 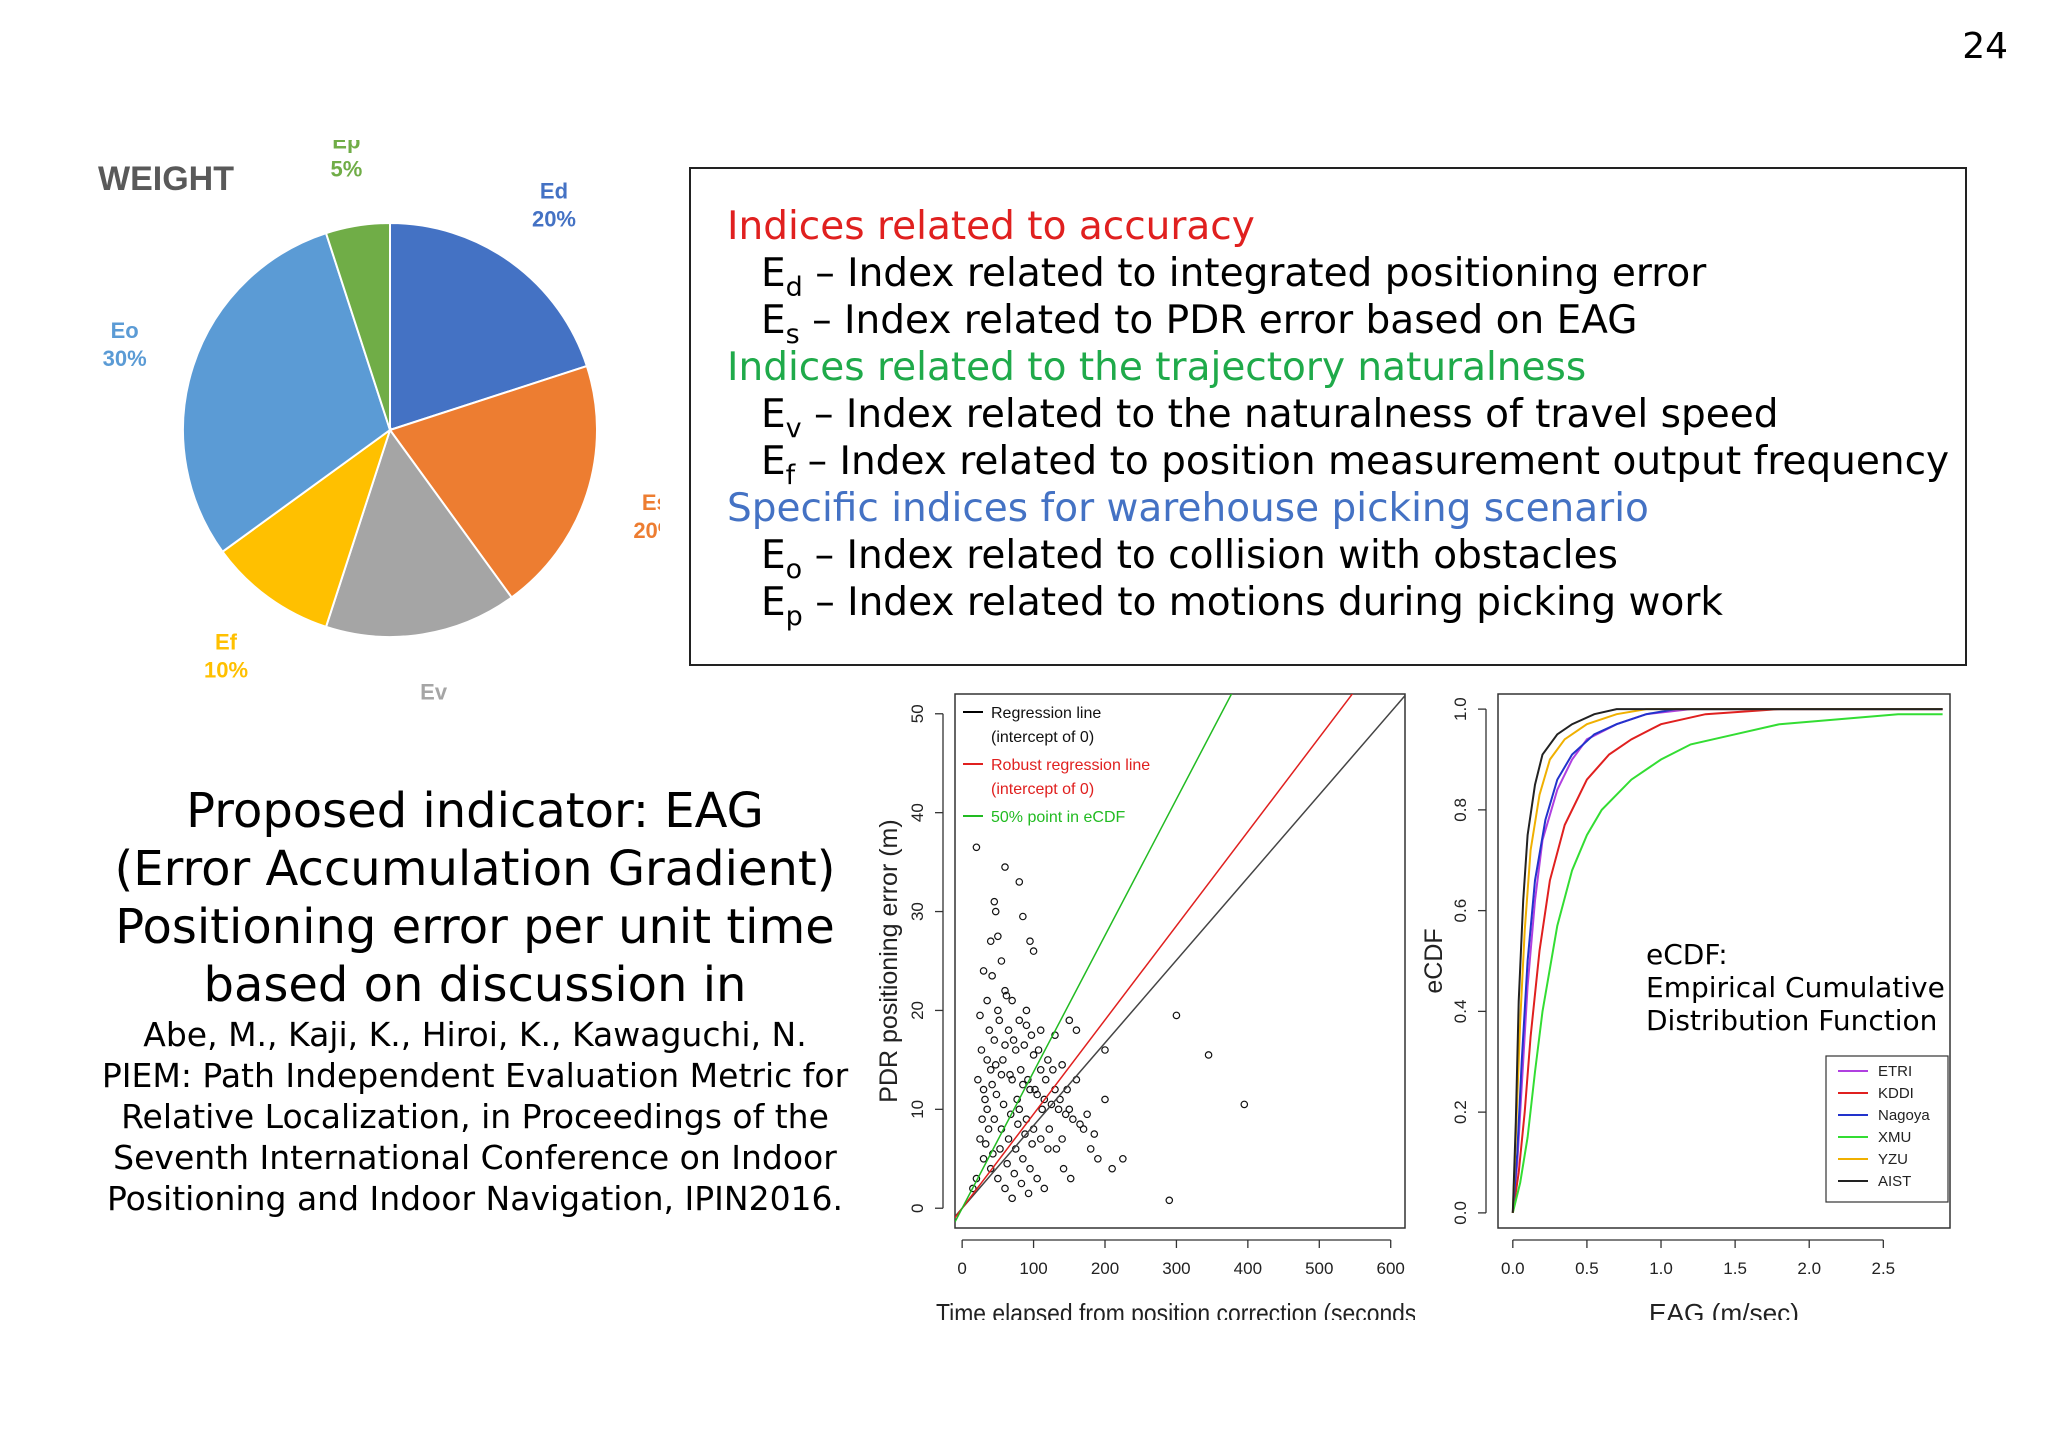 I want to click on plot-frame, so click(x=1180, y=961).